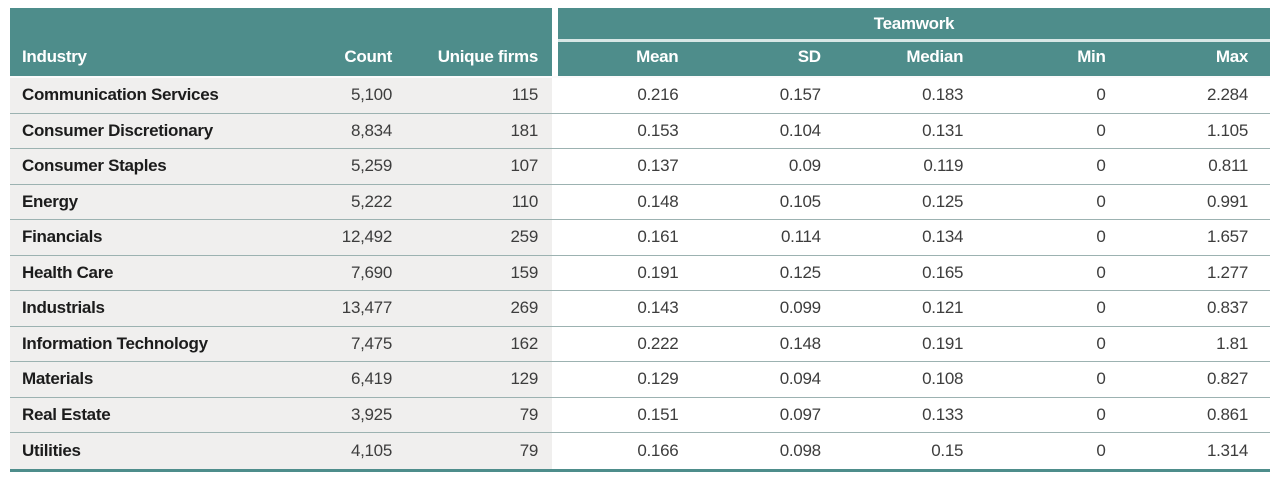 The height and width of the screenshot is (481, 1280). What do you see at coordinates (914, 60) in the screenshot?
I see `col-header-median: Median` at bounding box center [914, 60].